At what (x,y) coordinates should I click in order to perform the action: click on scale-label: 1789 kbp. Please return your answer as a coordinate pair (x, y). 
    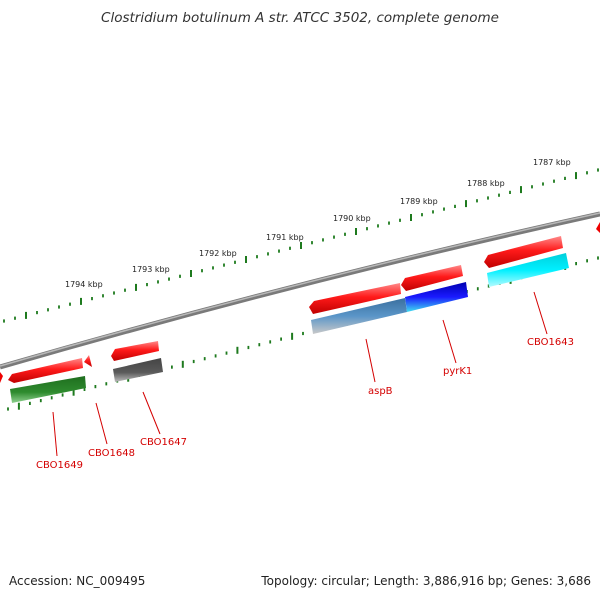
    Looking at the image, I should click on (419, 201).